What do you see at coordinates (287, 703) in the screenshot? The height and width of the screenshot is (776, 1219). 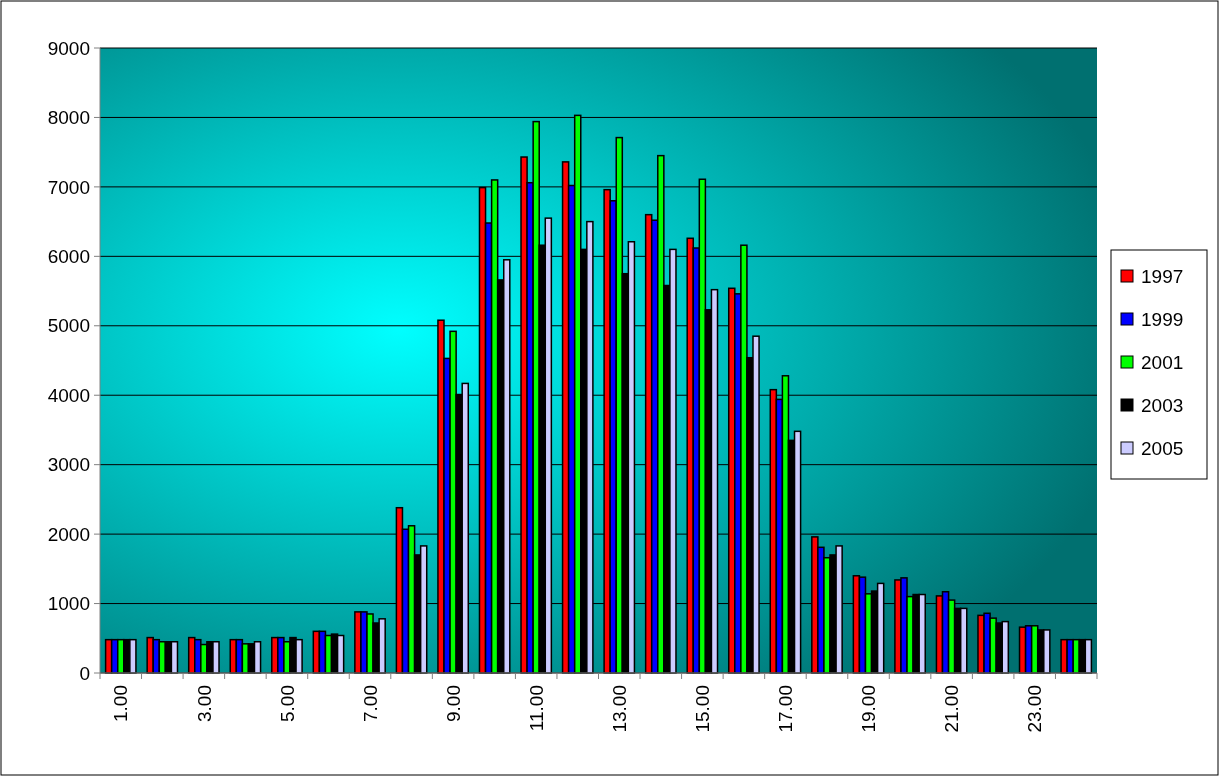 I see `x-tick-label: 5.00` at bounding box center [287, 703].